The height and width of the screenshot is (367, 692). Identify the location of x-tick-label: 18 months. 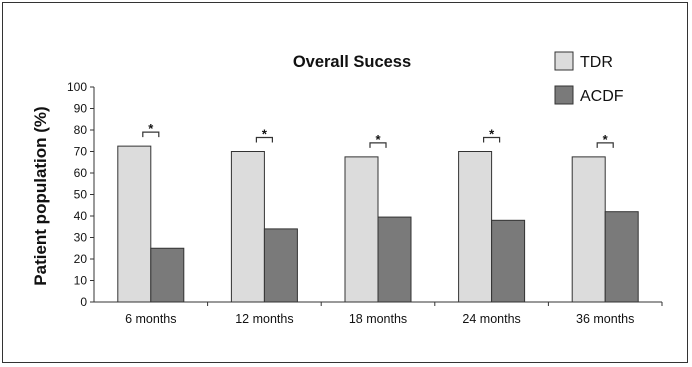
(378, 319).